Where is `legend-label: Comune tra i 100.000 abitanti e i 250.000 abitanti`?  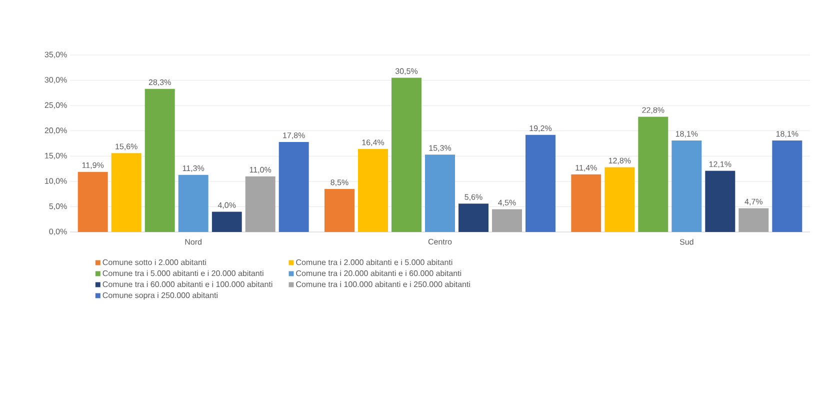
legend-label: Comune tra i 100.000 abitanti e i 250.000 abitanti is located at coordinates (383, 284).